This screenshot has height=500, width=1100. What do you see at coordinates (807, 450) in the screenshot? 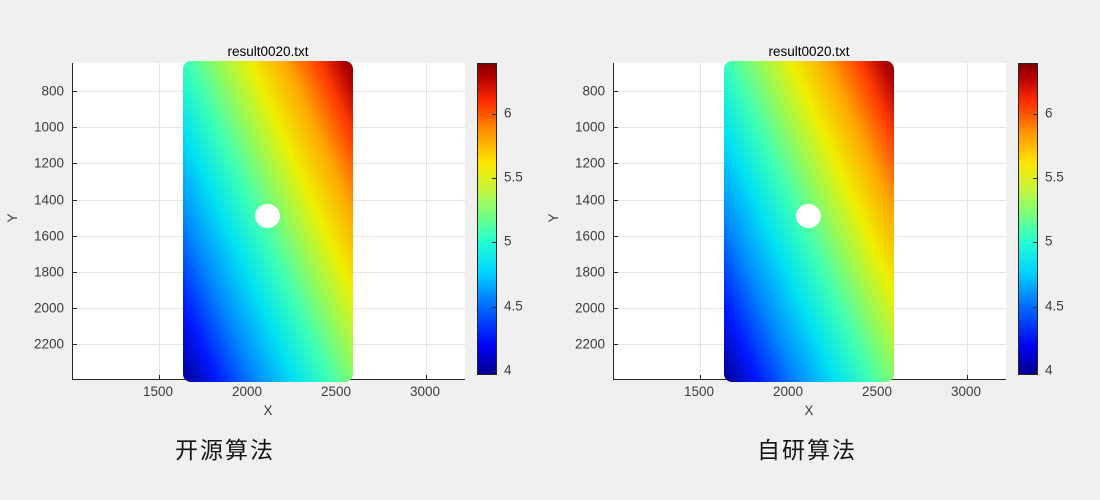
I see `figure-caption: 自研算法` at bounding box center [807, 450].